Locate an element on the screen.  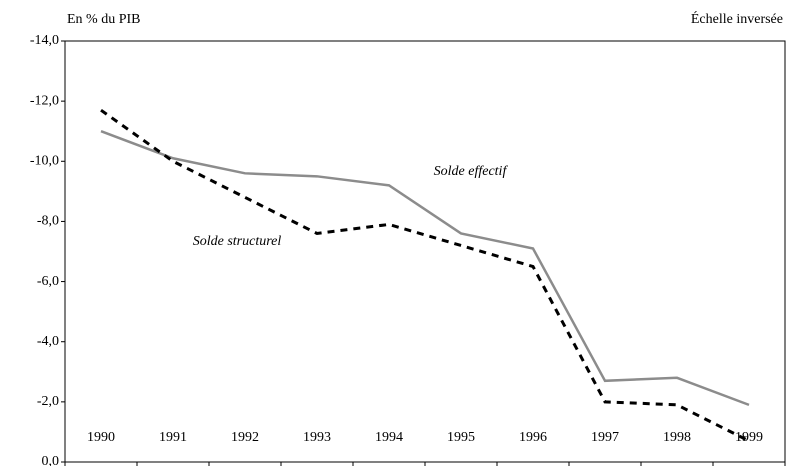
y-tick-label: -8,0 is located at coordinates (48, 221).